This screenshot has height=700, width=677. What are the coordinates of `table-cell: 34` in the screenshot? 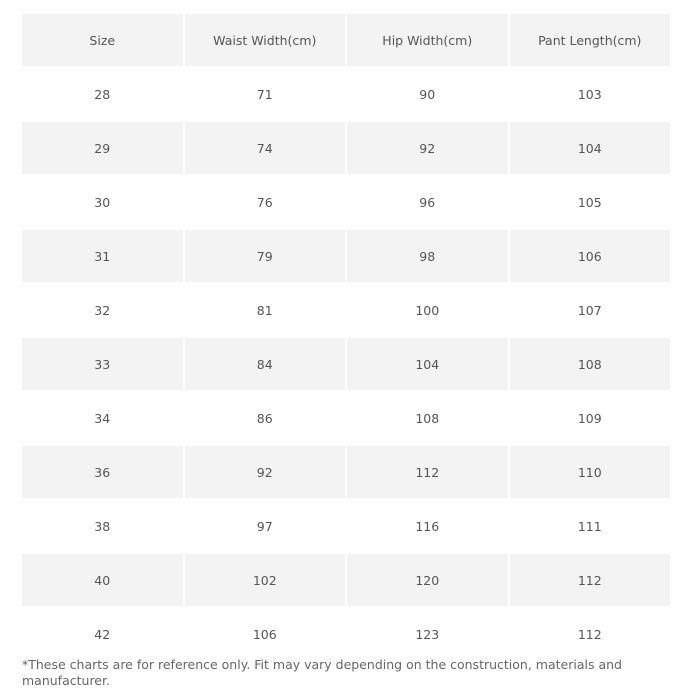 It's located at (102, 418).